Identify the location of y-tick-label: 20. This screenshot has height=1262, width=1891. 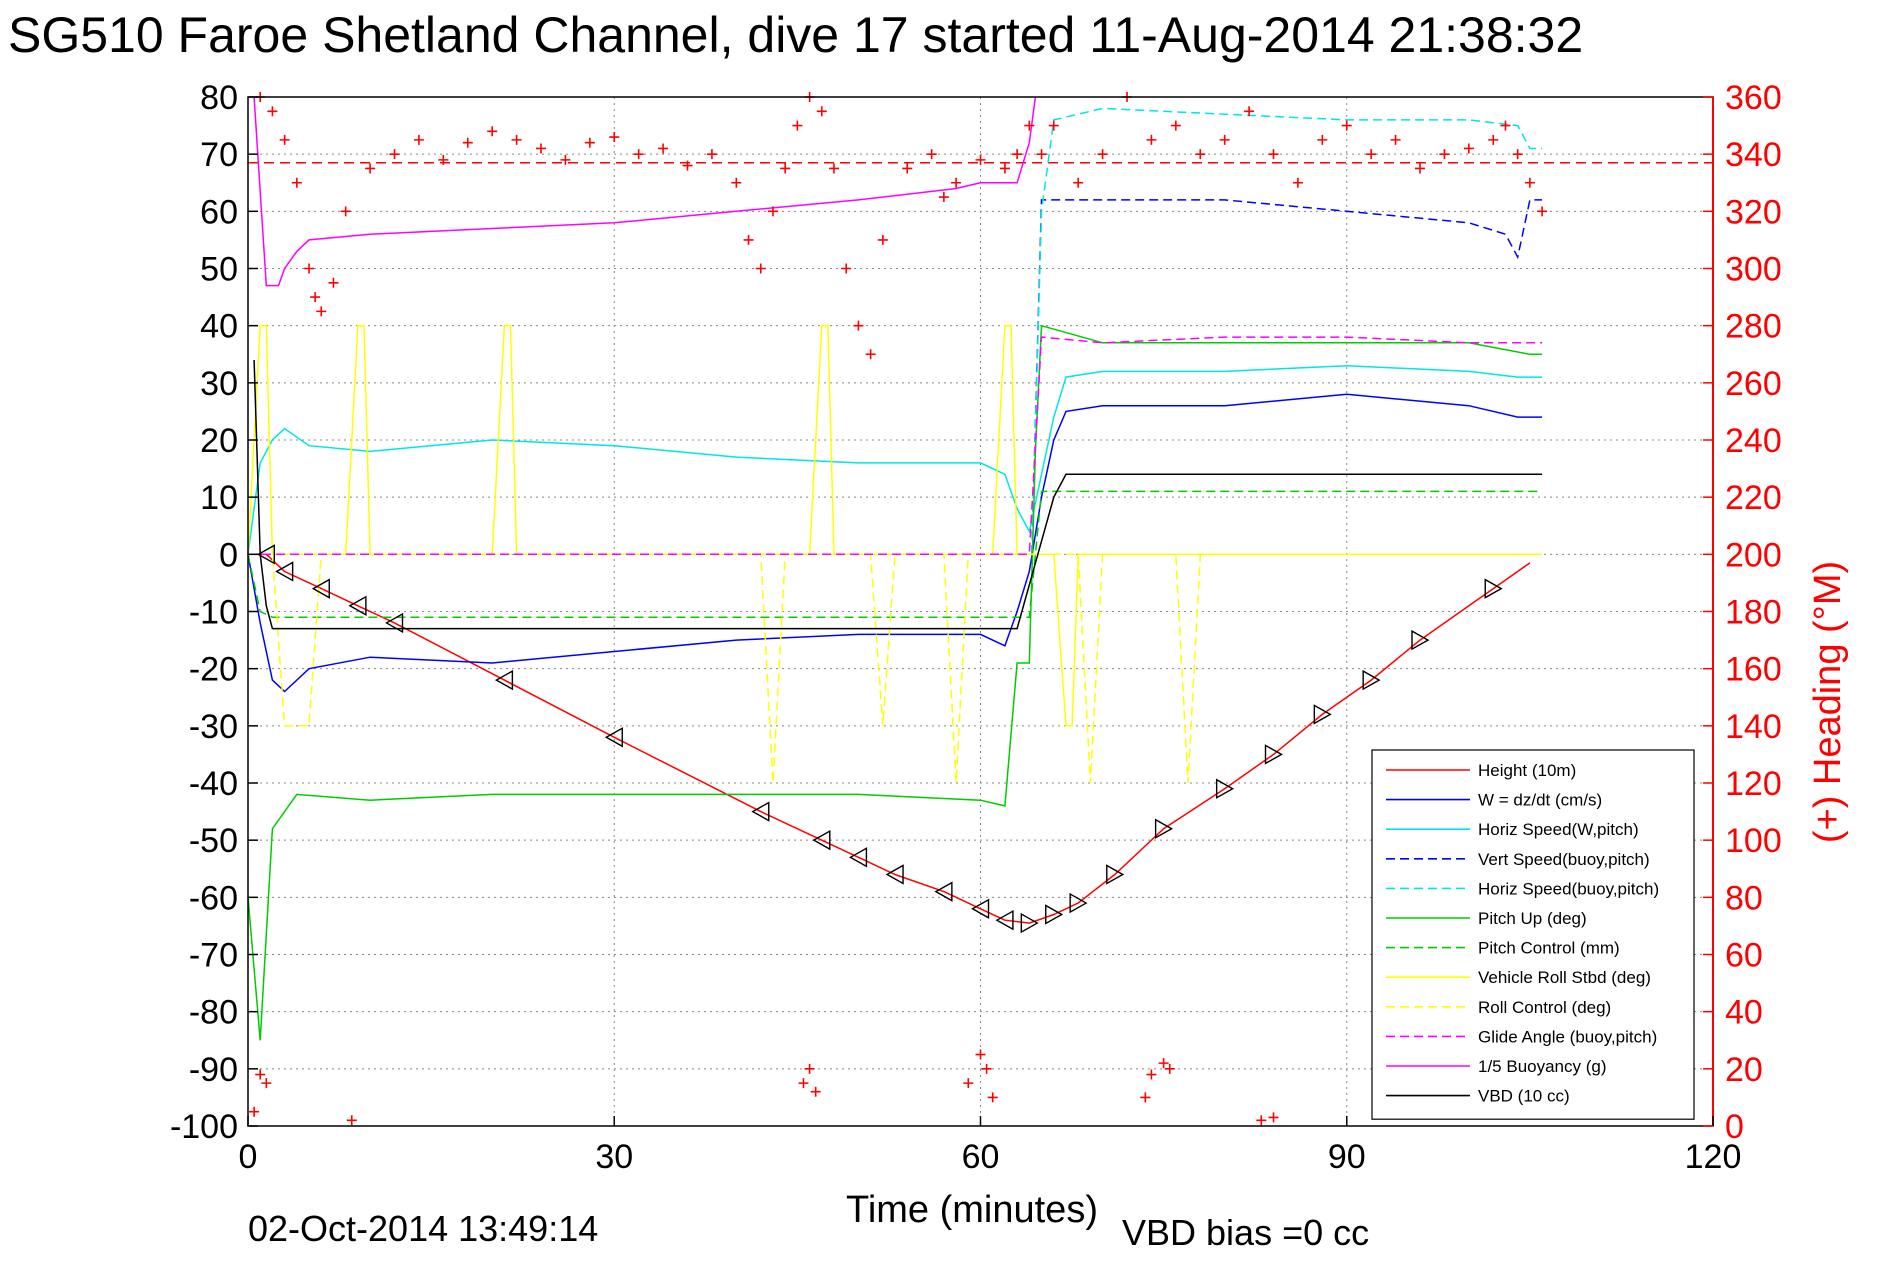
(219, 441).